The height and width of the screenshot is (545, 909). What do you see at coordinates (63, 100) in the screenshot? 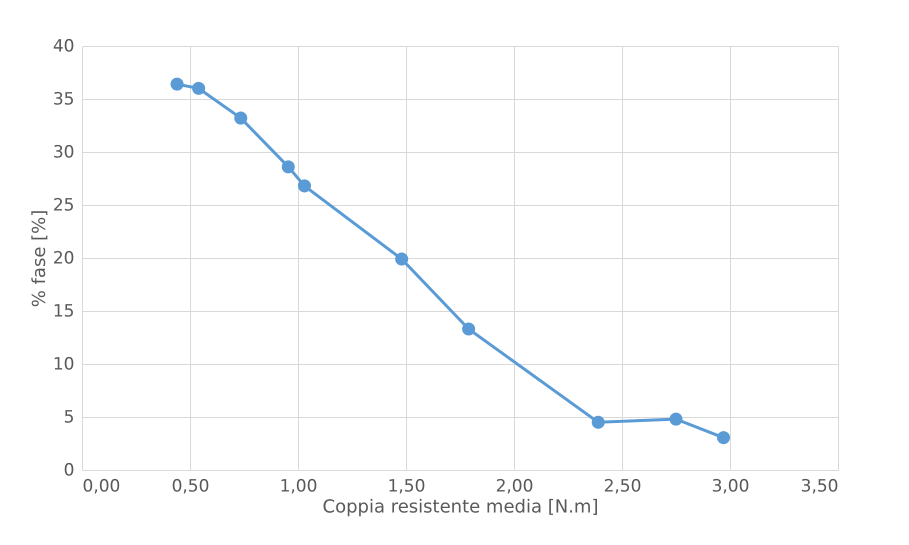
I see `y-tick-label: 35` at bounding box center [63, 100].